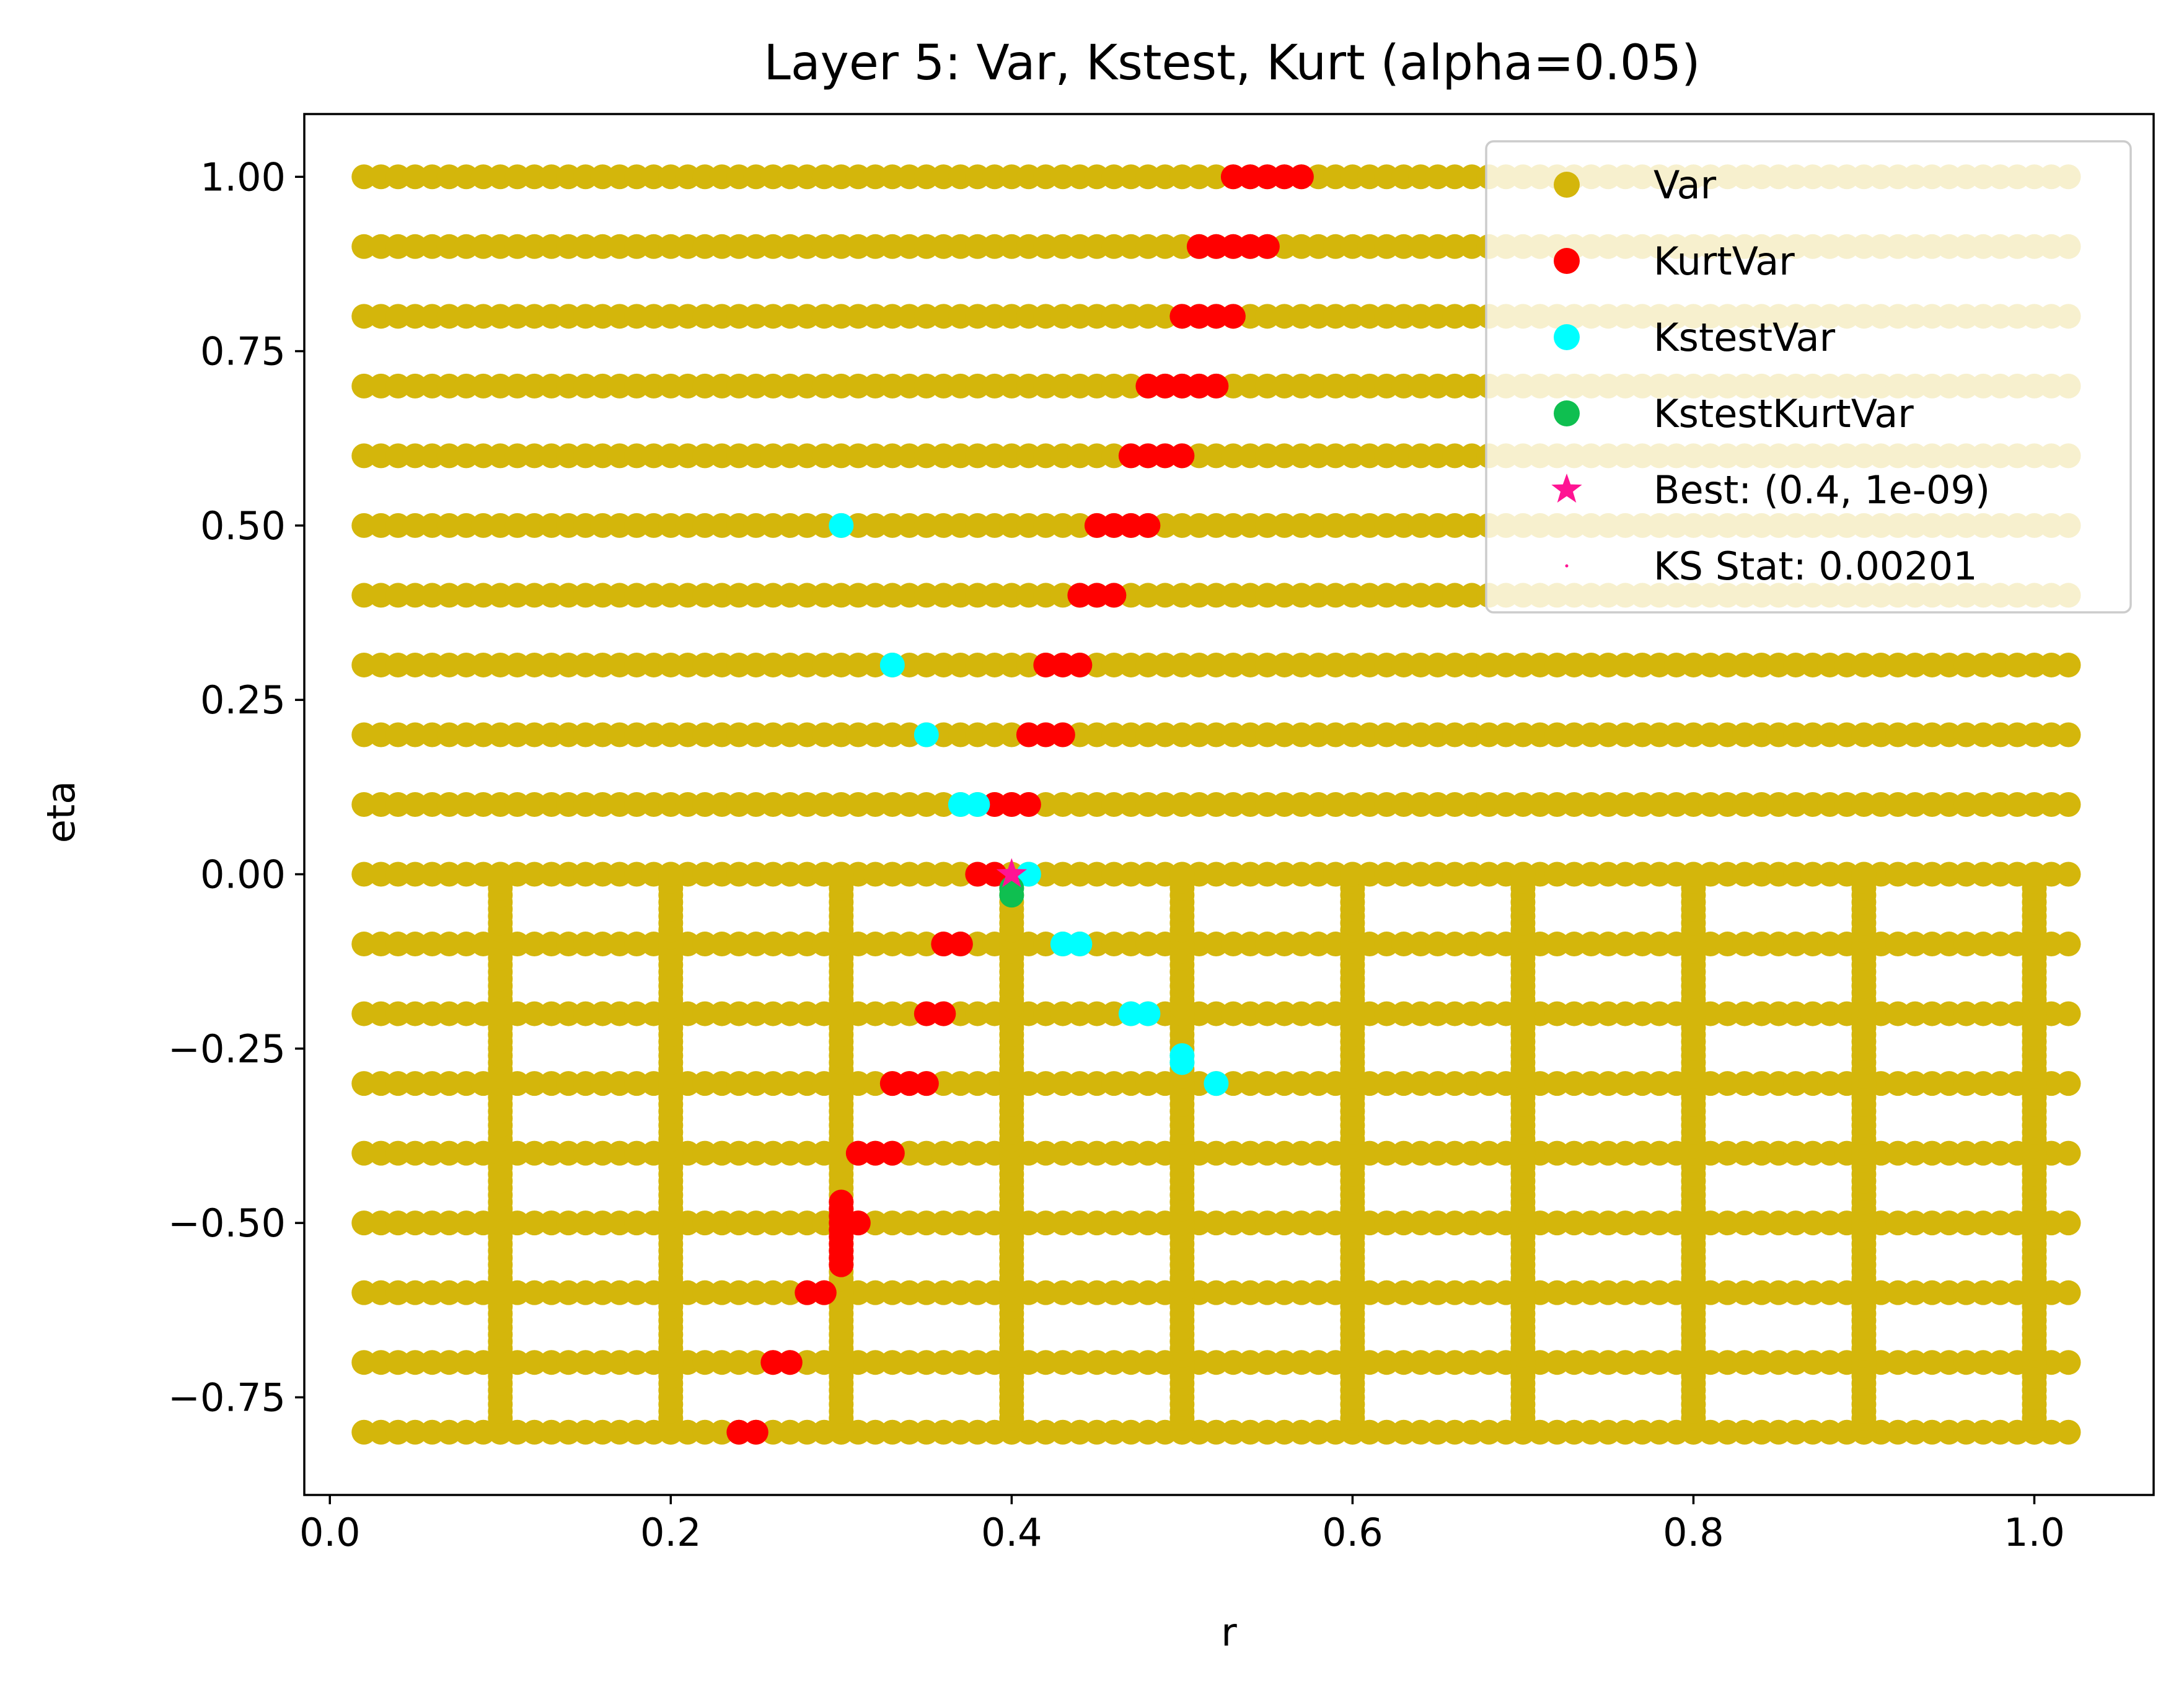 The image size is (2184, 1684). Describe the element at coordinates (1694, 1532) in the screenshot. I see `x-tick-label: 0.8` at that location.